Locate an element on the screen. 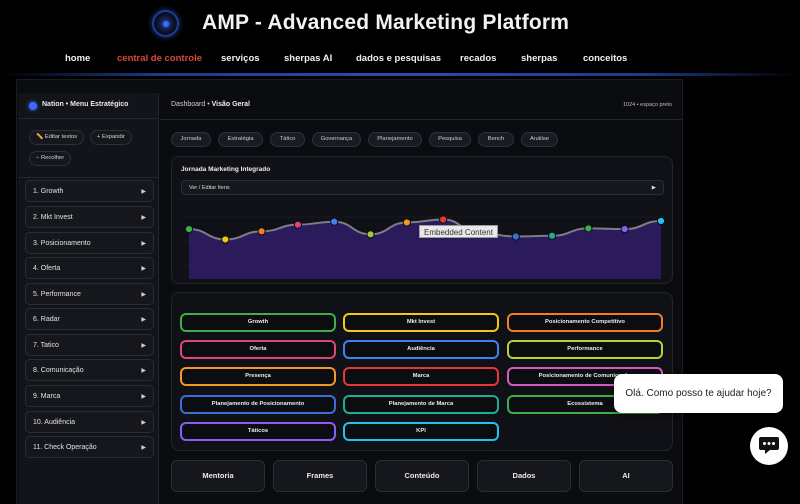  chip-estrategia: Estratégia is located at coordinates (240, 139).